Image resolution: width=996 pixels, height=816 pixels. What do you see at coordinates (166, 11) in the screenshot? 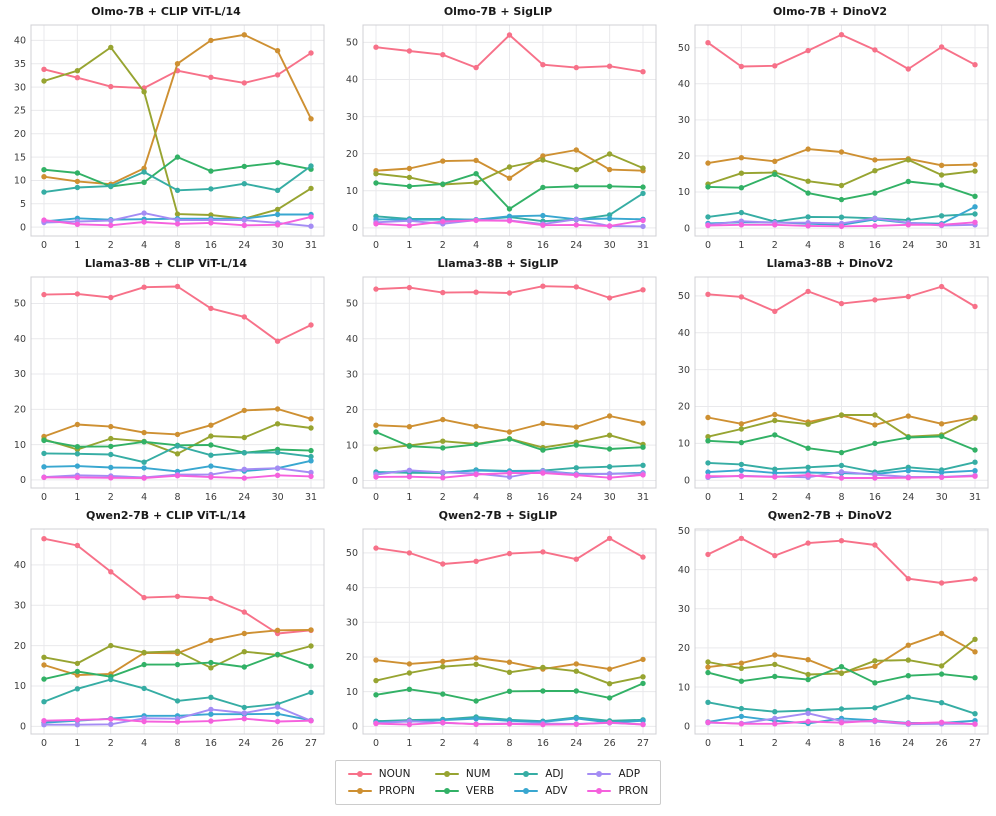
I see `chart-title: Olmo-7B + CLIP ViT-L/14` at bounding box center [166, 11].